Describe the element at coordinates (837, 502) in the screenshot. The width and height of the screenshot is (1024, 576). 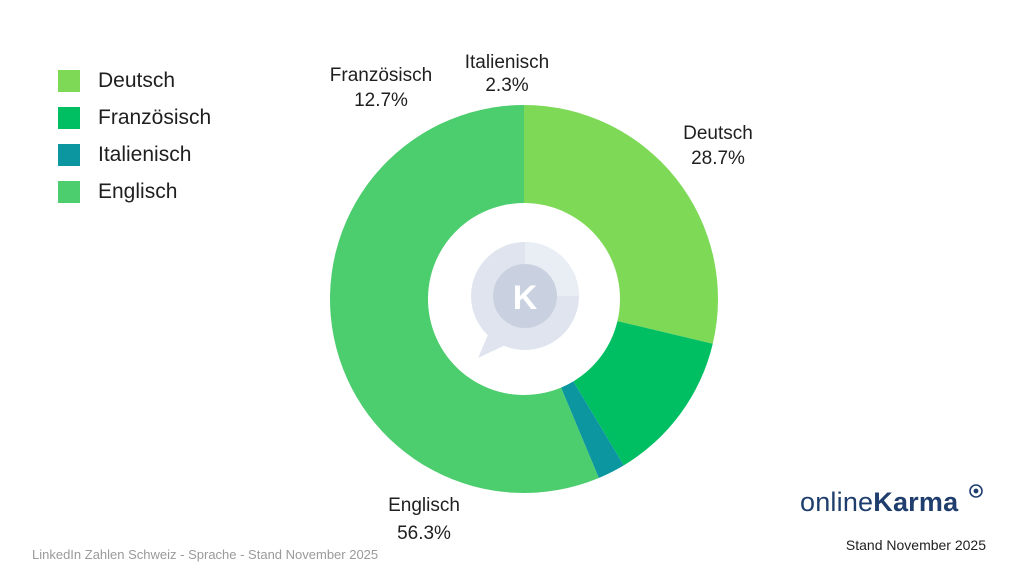
I see `brand-logo-part1: online` at that location.